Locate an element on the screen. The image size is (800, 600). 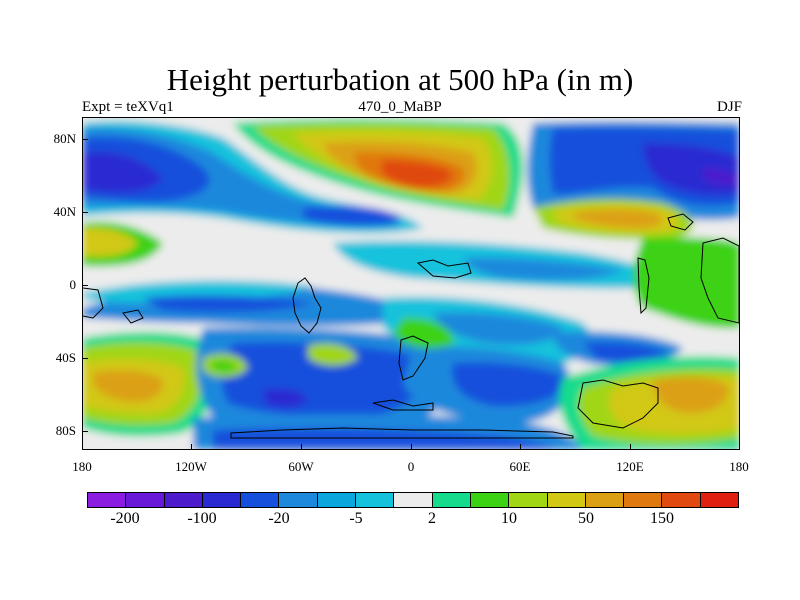
x-tick-label: 60W is located at coordinates (301, 466).